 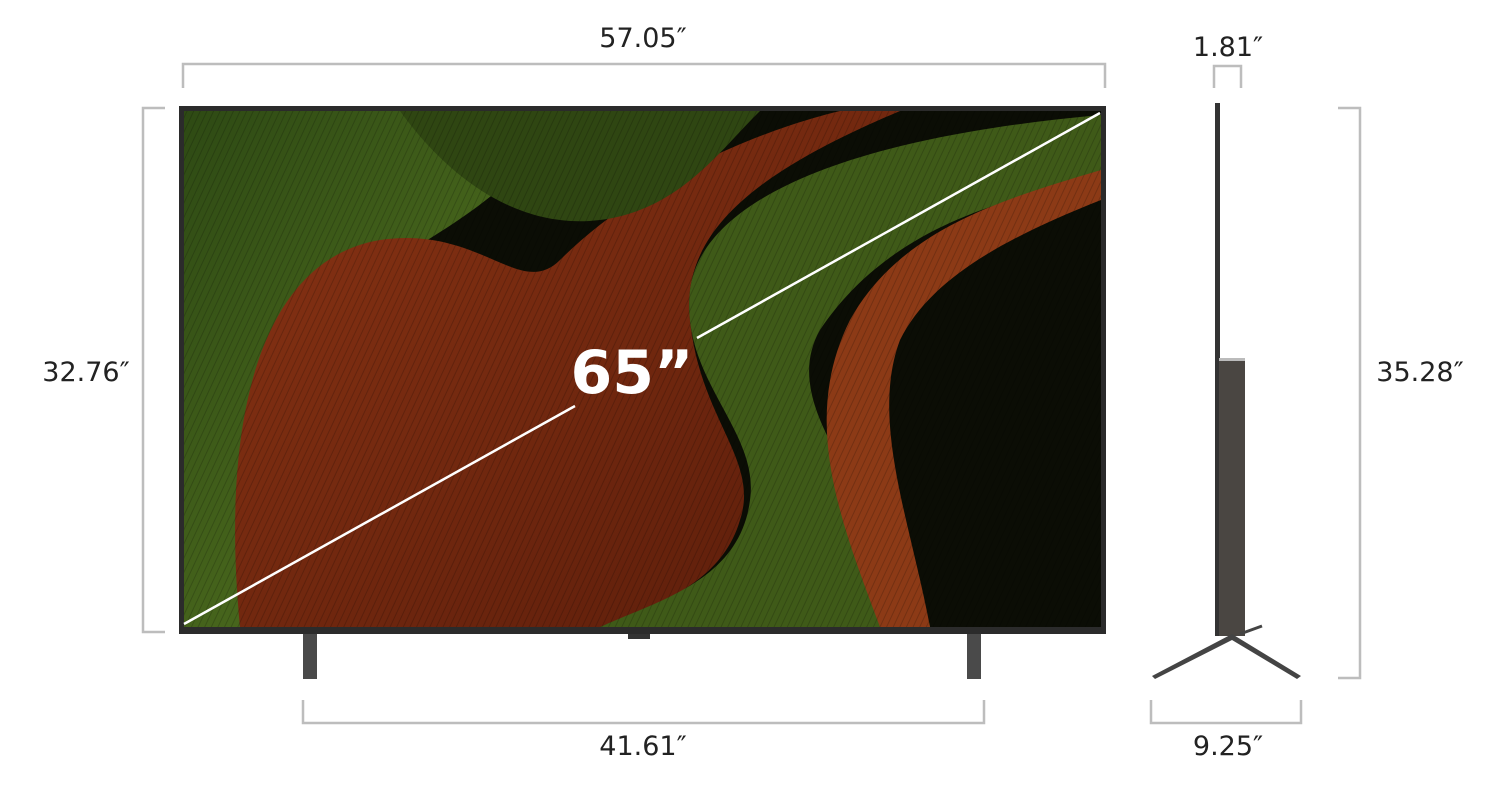 I want to click on stand-width-label: 41.61″, so click(x=642, y=746).